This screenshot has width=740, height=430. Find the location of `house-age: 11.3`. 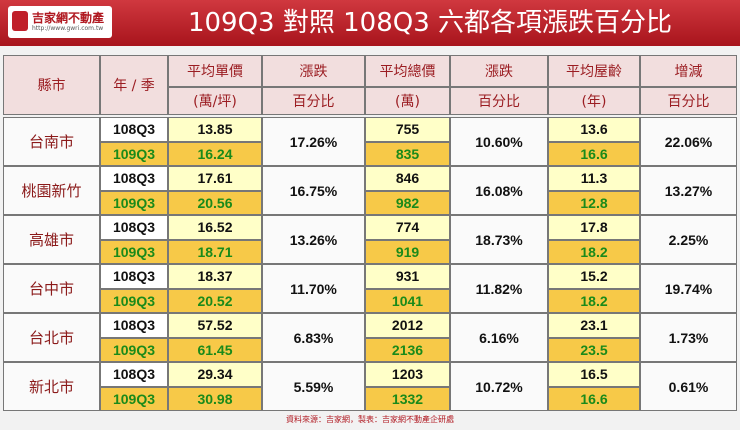

house-age: 11.3 is located at coordinates (594, 178).